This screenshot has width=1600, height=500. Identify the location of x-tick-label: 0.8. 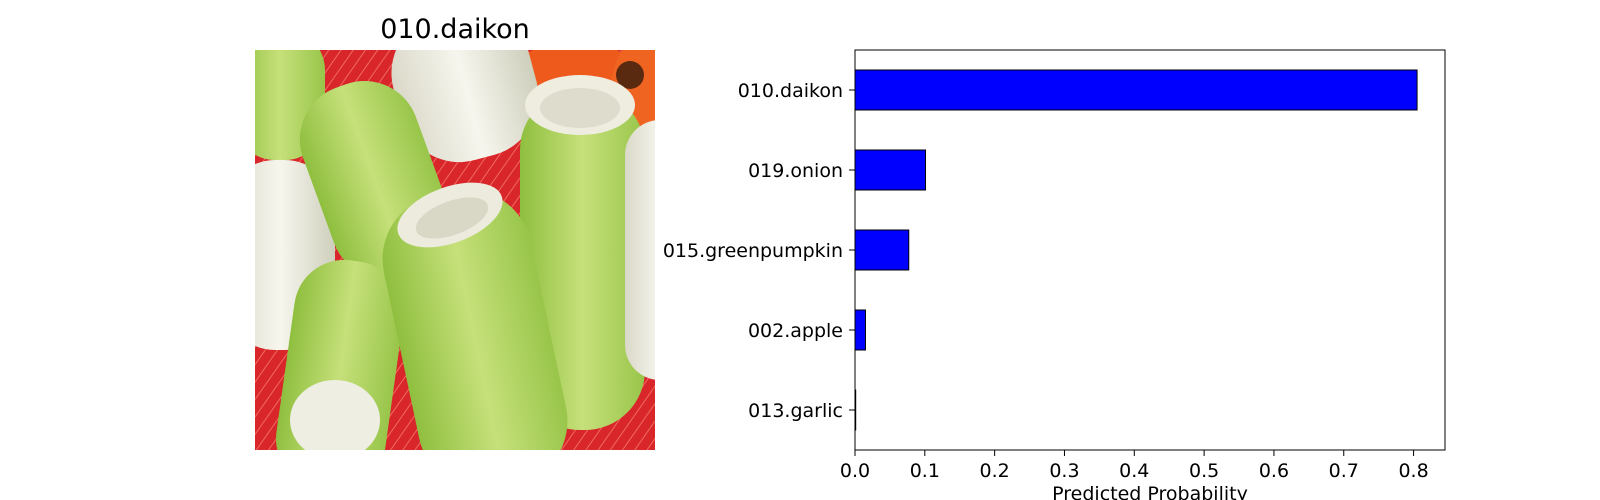
(1413, 471).